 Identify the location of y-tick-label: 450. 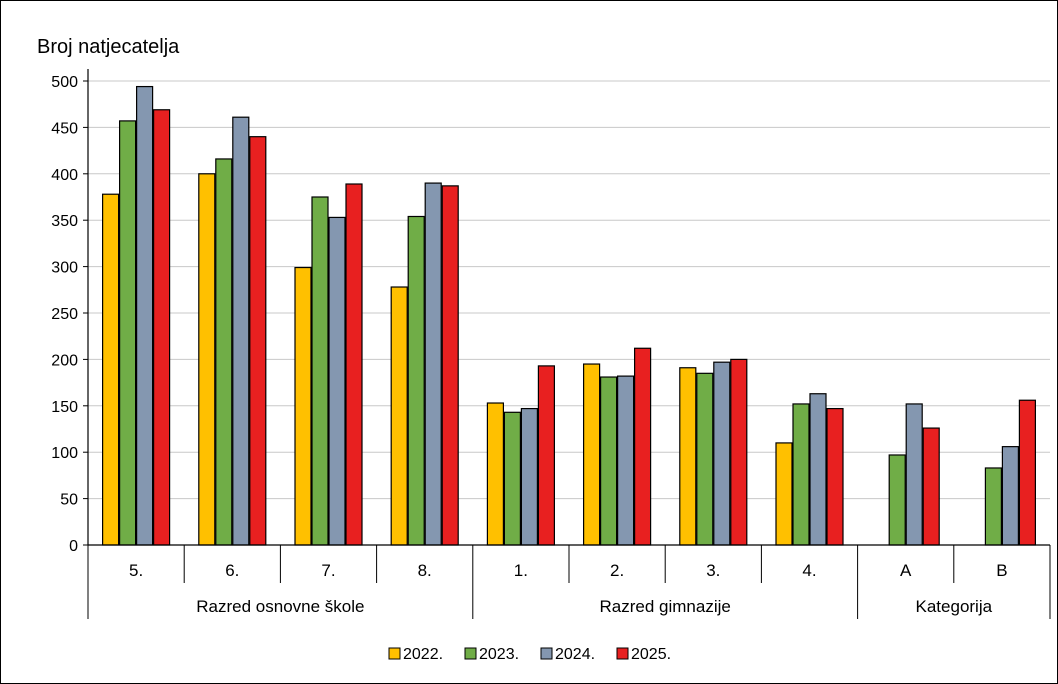
(64, 128).